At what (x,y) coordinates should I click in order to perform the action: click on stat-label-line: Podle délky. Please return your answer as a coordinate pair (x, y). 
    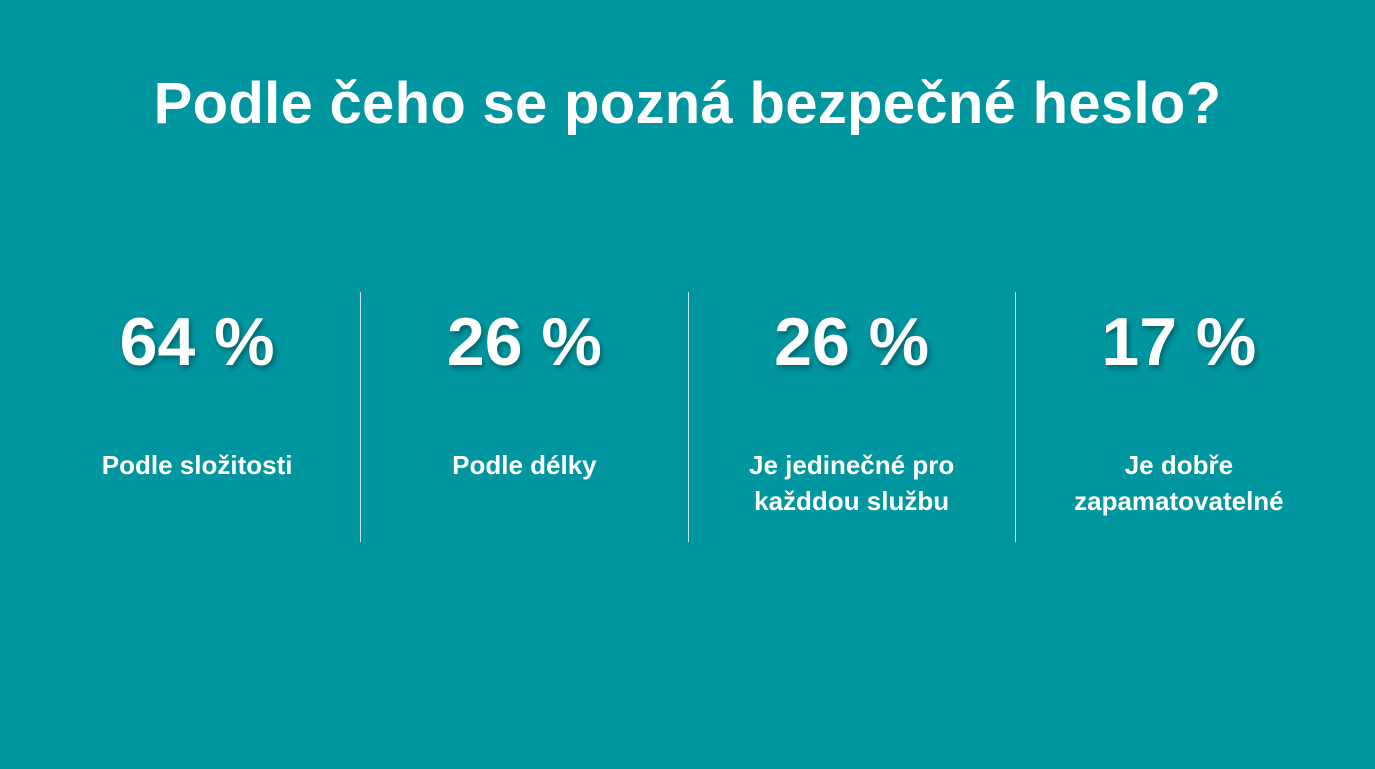
    Looking at the image, I should click on (524, 465).